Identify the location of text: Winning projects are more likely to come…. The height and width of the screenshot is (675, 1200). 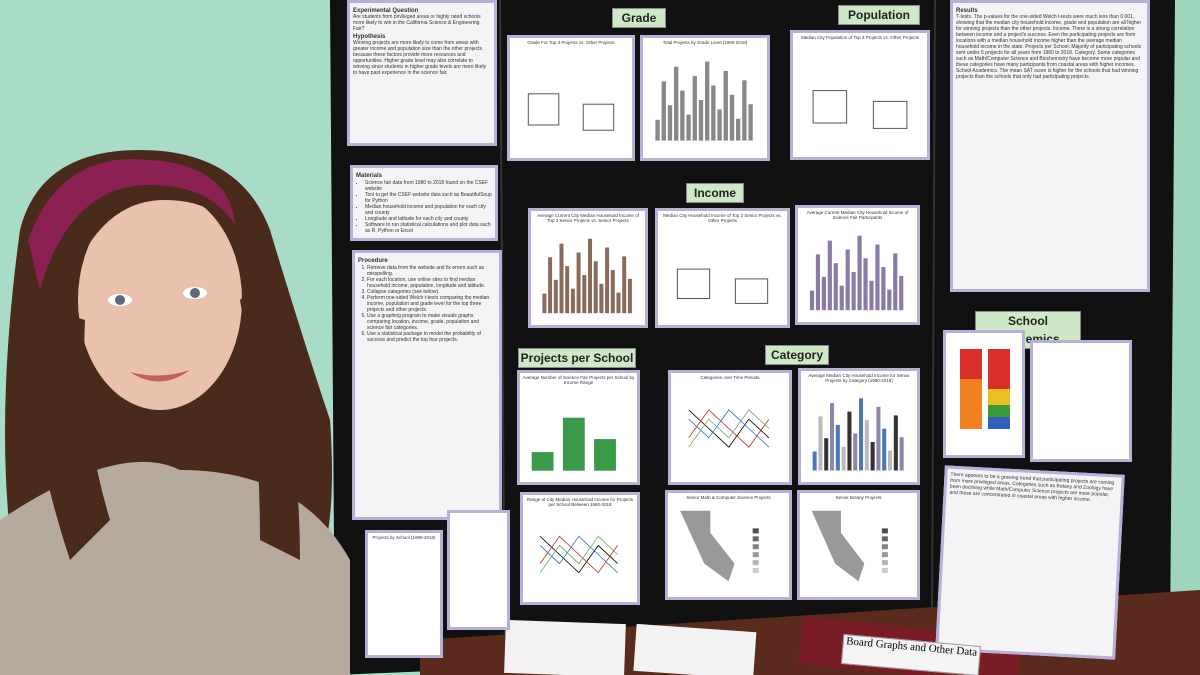
(420, 58).